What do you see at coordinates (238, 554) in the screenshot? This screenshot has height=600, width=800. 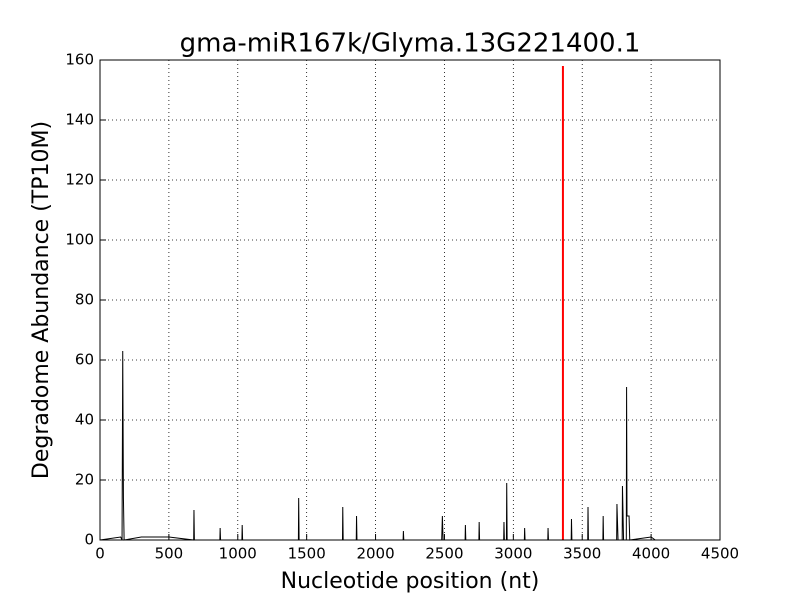 I see `x-tick-label: 1000` at bounding box center [238, 554].